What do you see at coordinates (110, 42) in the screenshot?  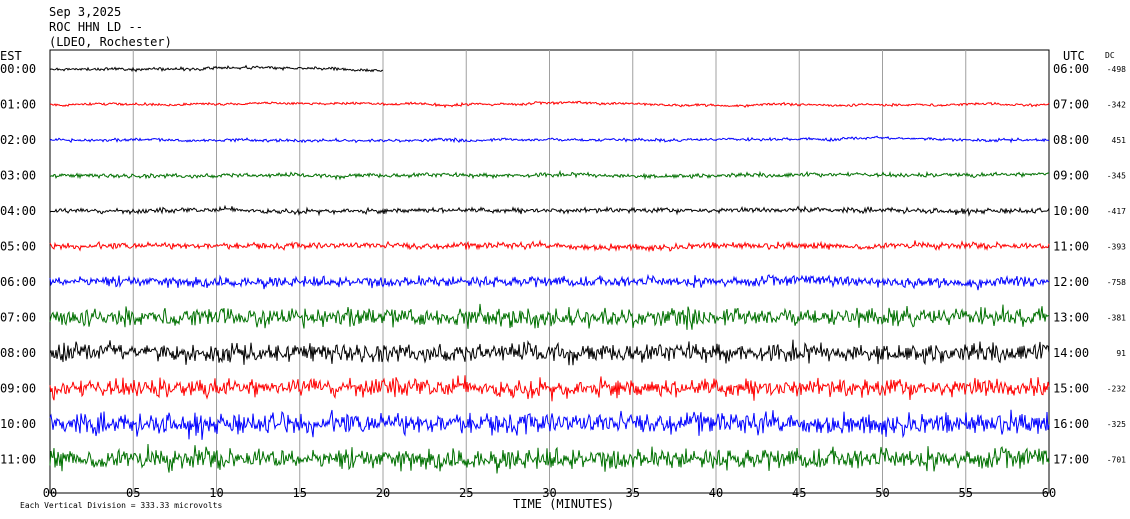 I see `header-location: (LDEO, Rochester)` at bounding box center [110, 42].